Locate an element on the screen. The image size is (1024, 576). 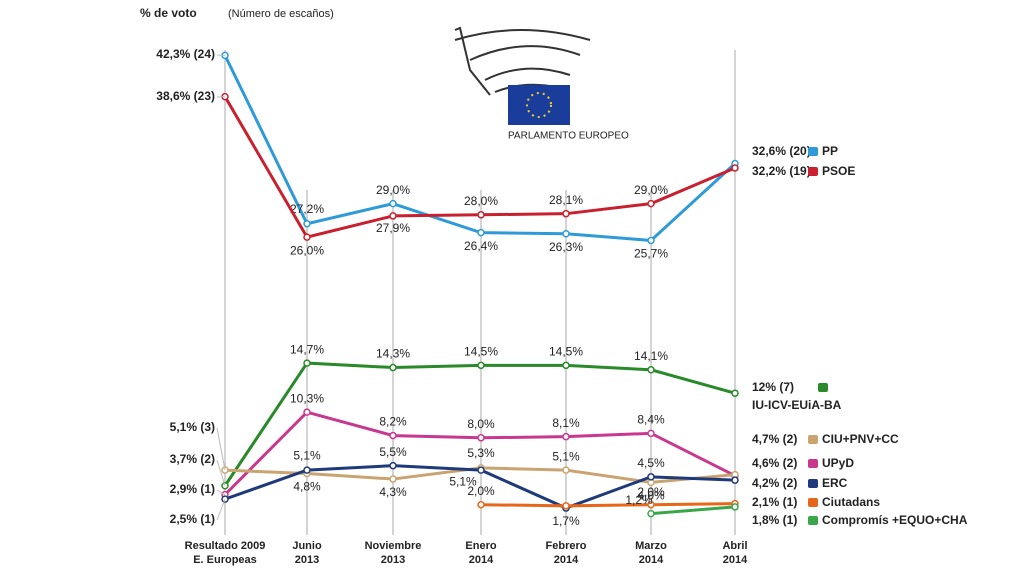
x-tick-label: Febrero is located at coordinates (566, 546).